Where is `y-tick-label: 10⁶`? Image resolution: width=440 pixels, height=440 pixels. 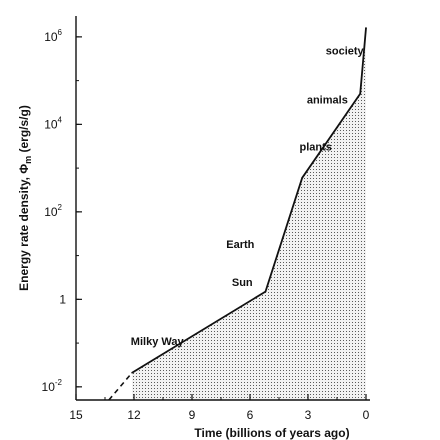
y-tick-label: 10⁶ is located at coordinates (53, 36).